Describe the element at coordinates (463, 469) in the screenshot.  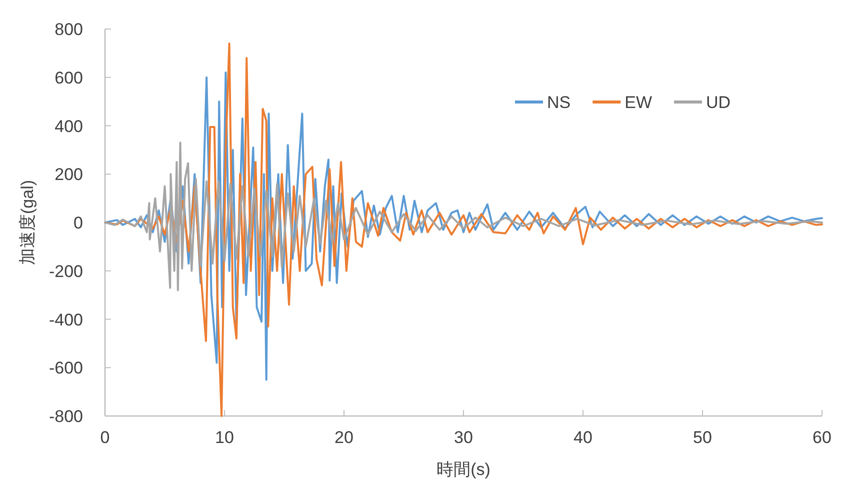
I see `x-axis-title: 時間(s)` at that location.